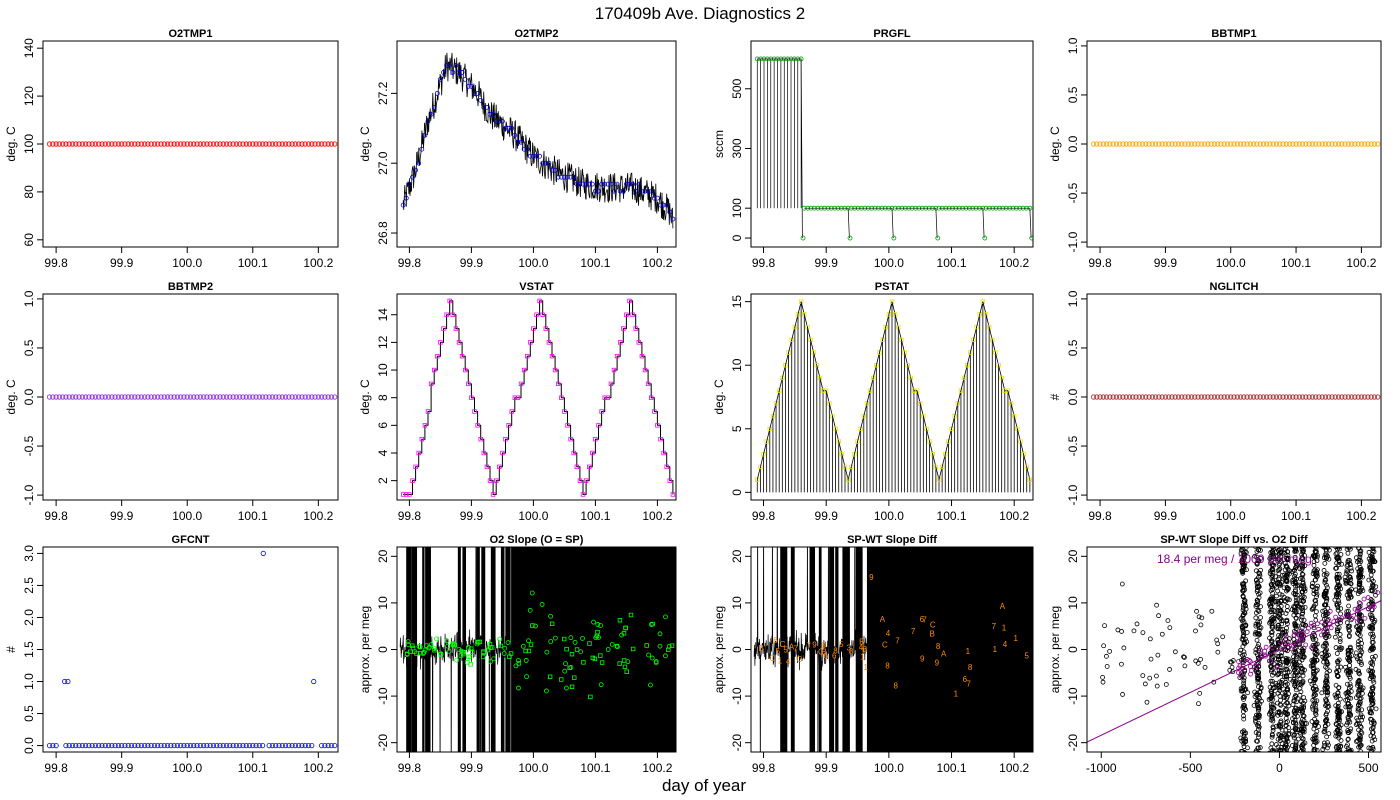 The image size is (1400, 800). Describe the element at coordinates (383, 425) in the screenshot. I see `y-tick-label: 6` at that location.